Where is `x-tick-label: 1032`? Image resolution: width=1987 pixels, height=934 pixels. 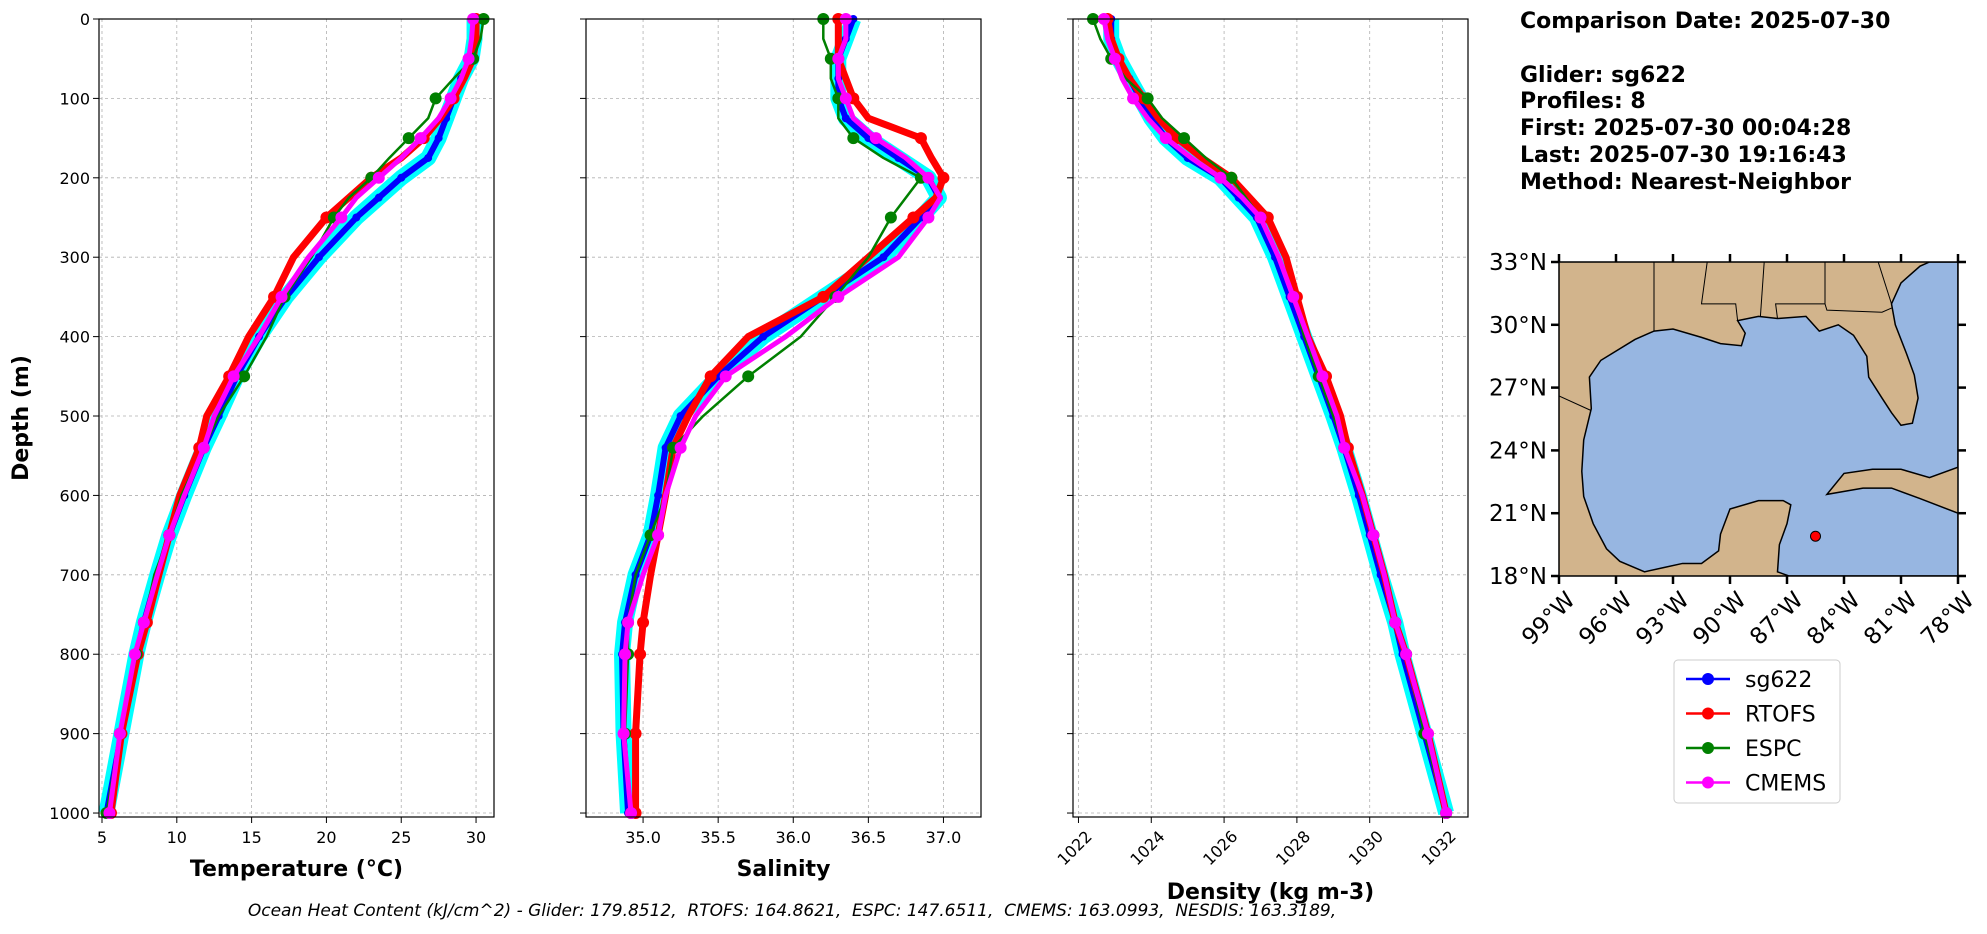 x-tick-label: 1032 is located at coordinates (1439, 848).